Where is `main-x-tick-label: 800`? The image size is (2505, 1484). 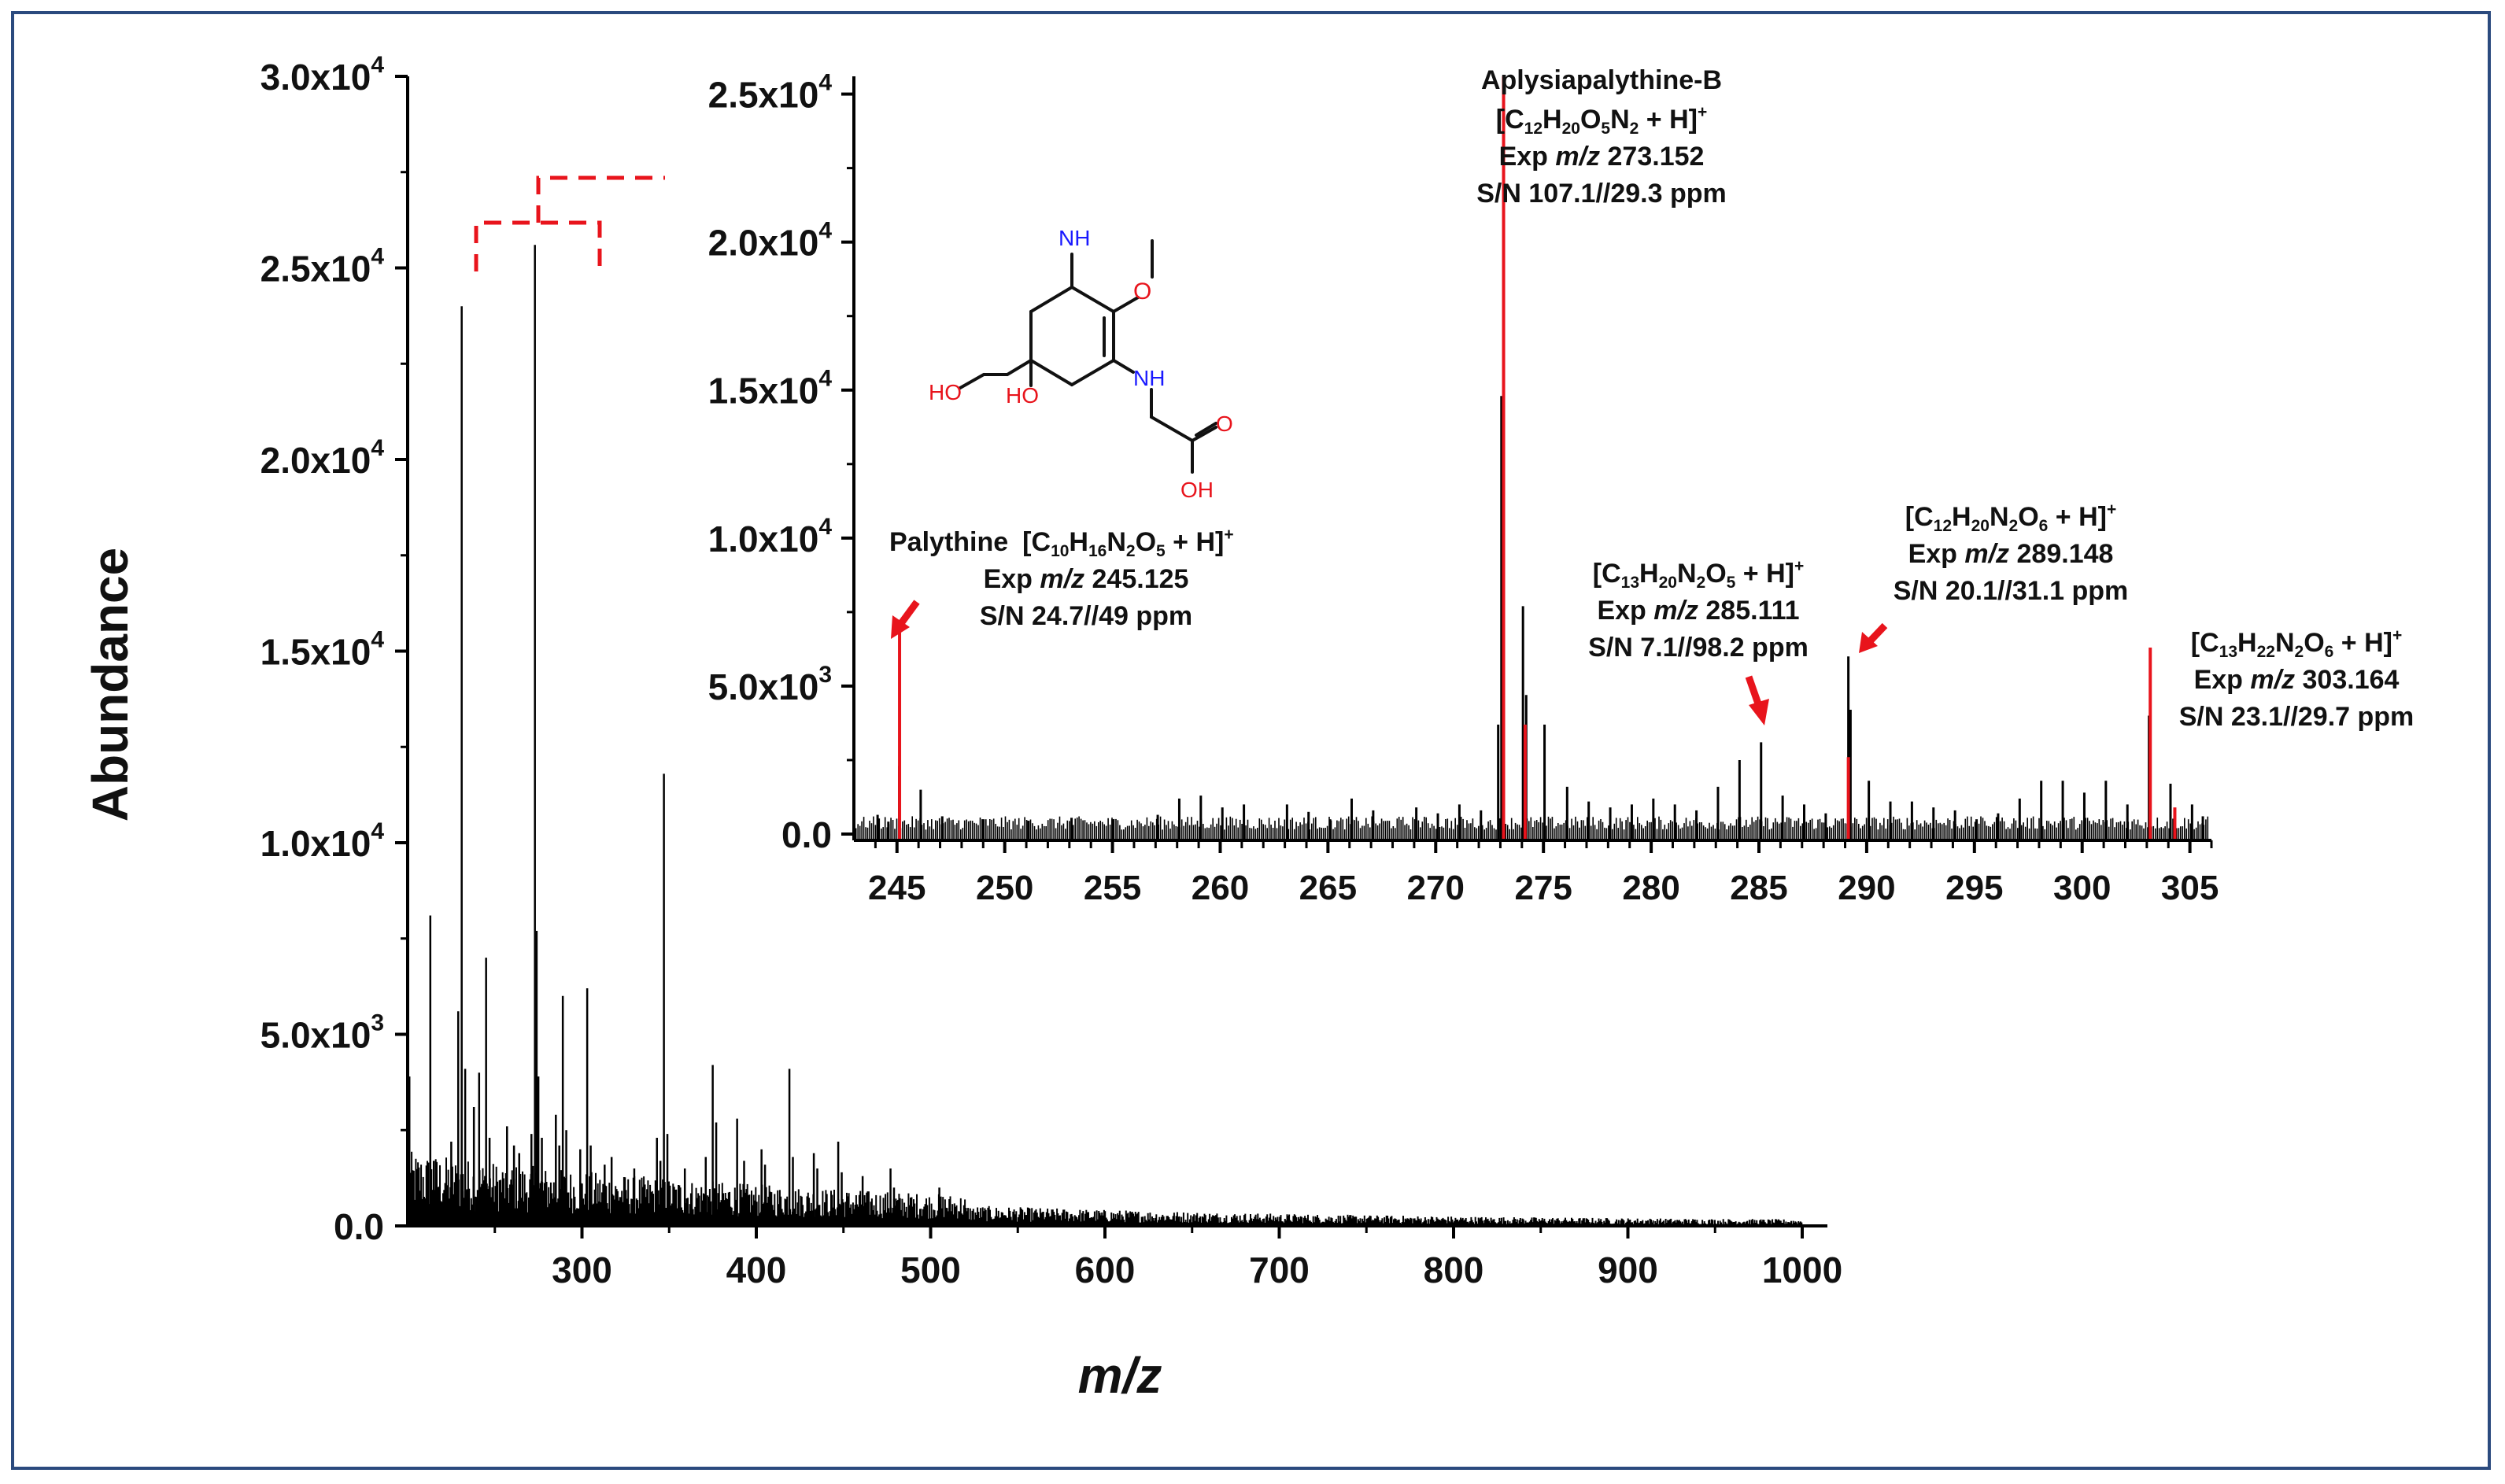
main-x-tick-label: 800 is located at coordinates (1454, 1270).